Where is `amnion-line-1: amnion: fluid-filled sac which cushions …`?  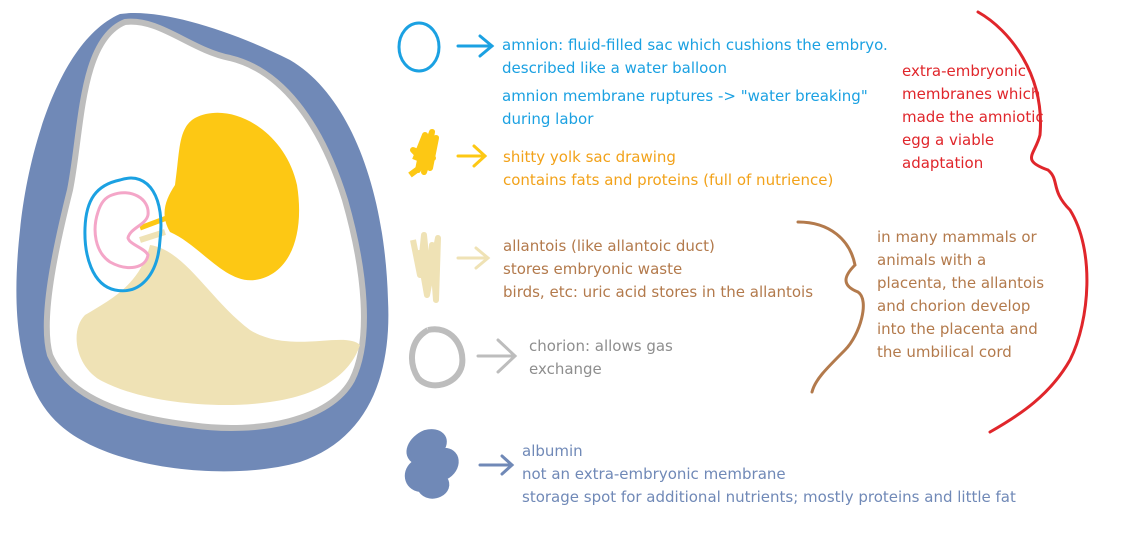
amnion-line-1: amnion: fluid-filled sac which cushions … is located at coordinates (695, 45).